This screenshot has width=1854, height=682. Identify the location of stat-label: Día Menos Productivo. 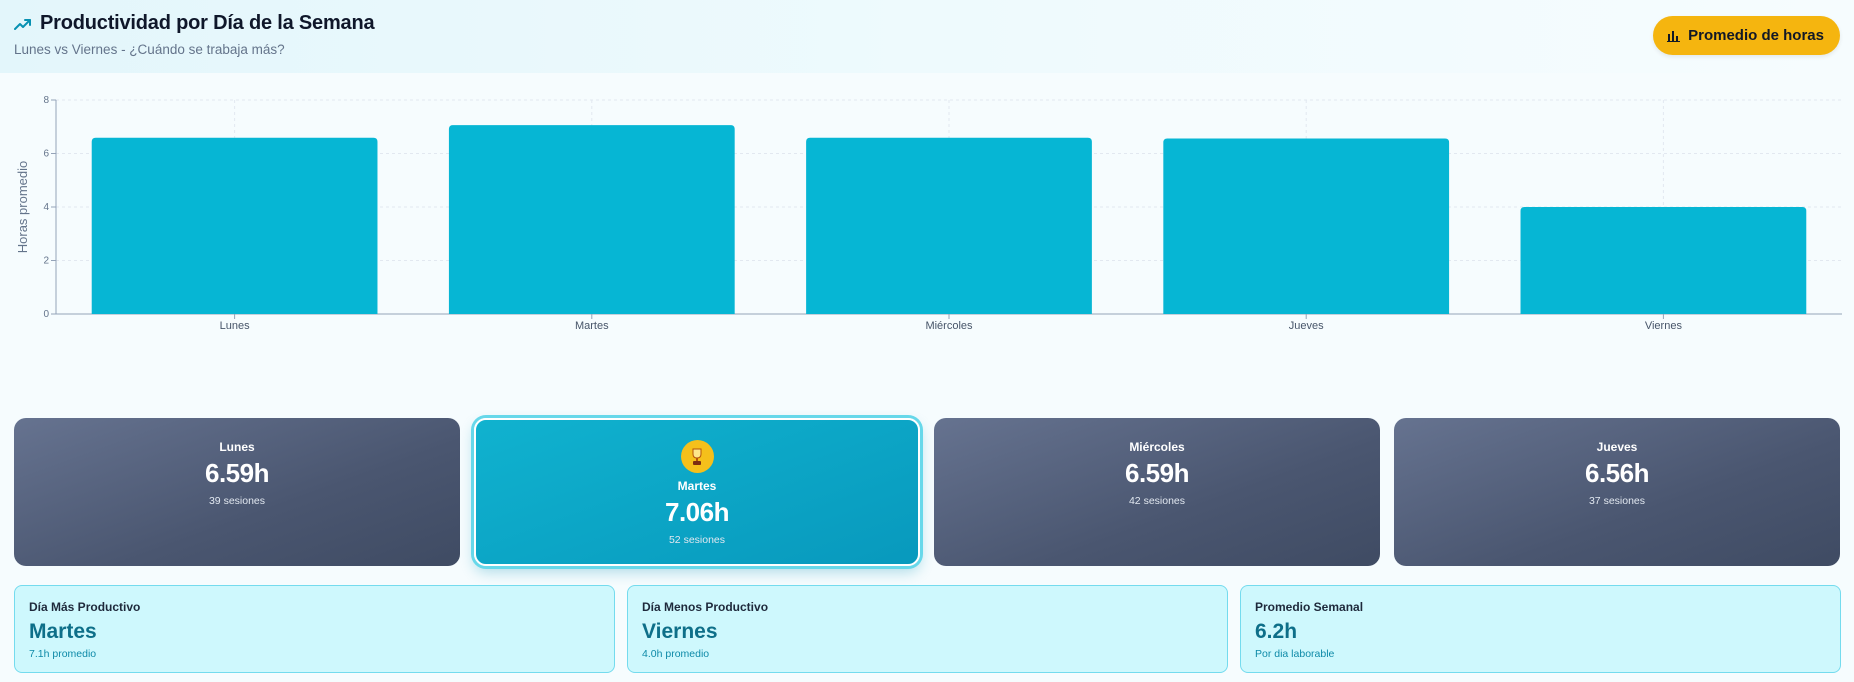
(705, 607).